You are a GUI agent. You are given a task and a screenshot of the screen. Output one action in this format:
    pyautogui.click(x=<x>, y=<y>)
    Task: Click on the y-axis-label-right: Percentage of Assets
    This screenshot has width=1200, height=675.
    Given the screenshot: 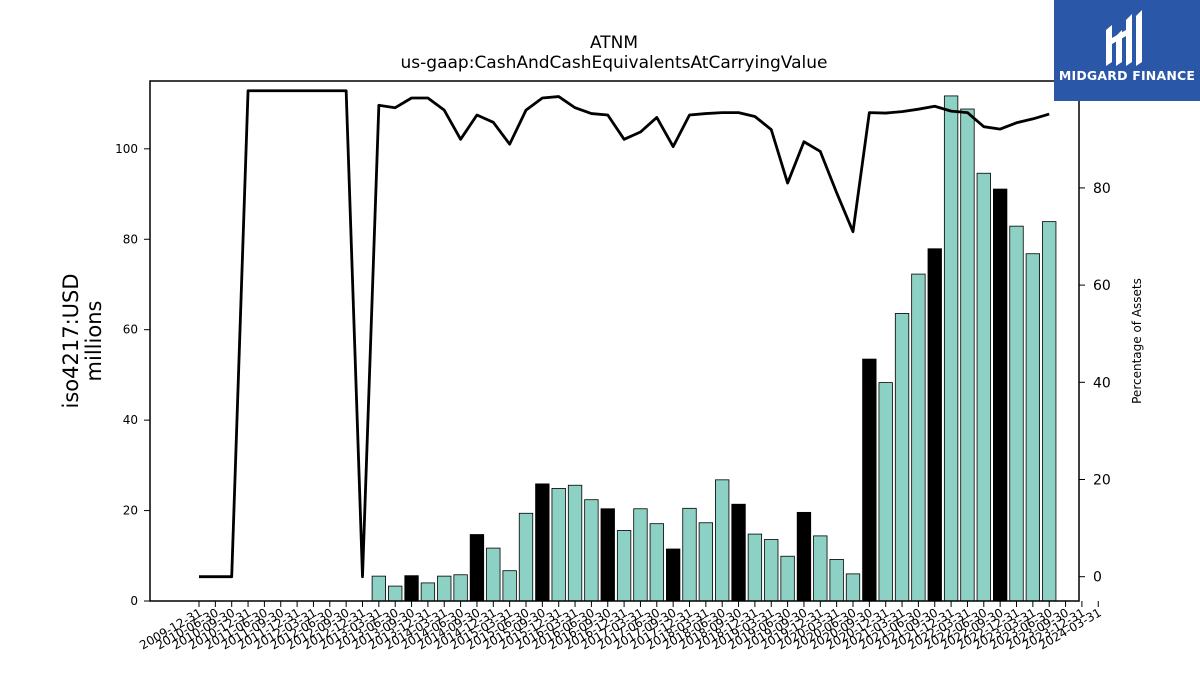 What is the action you would take?
    pyautogui.click(x=1137, y=341)
    